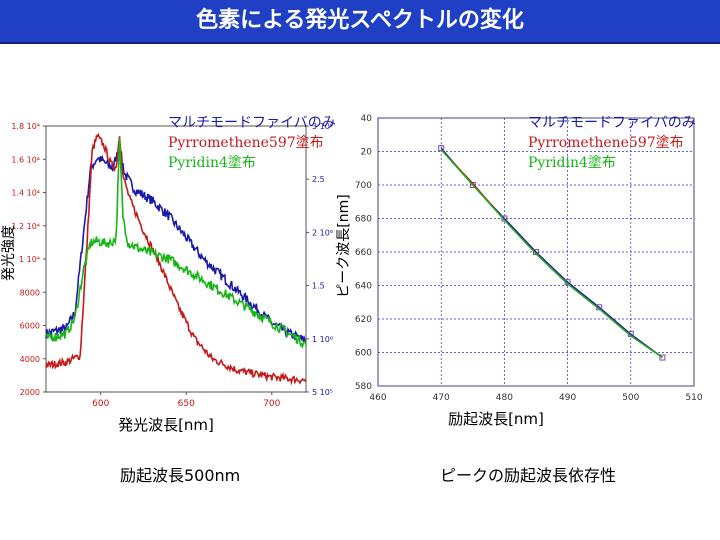  I want to click on y-axis-tick-label: 600, so click(363, 354).